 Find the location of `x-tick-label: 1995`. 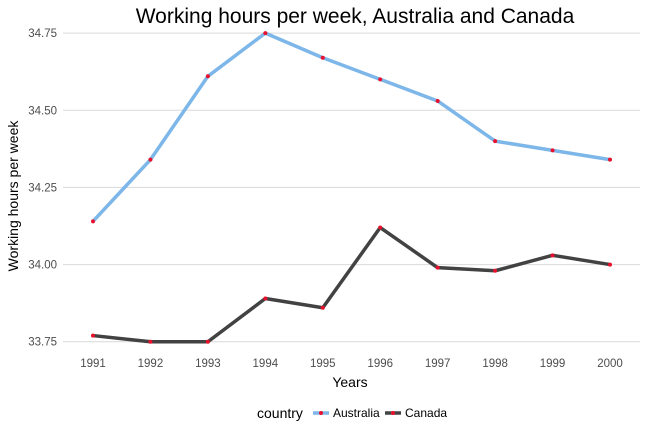

x-tick-label: 1995 is located at coordinates (323, 364).